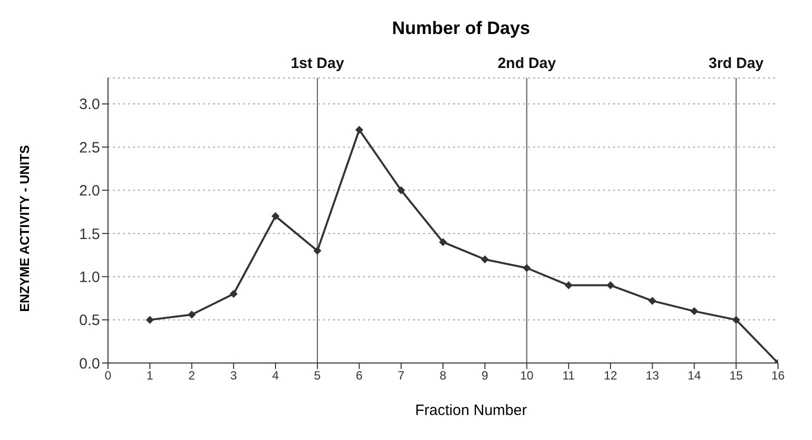 This screenshot has width=812, height=440. Describe the element at coordinates (89, 191) in the screenshot. I see `y-tick-label: 2.0` at that location.